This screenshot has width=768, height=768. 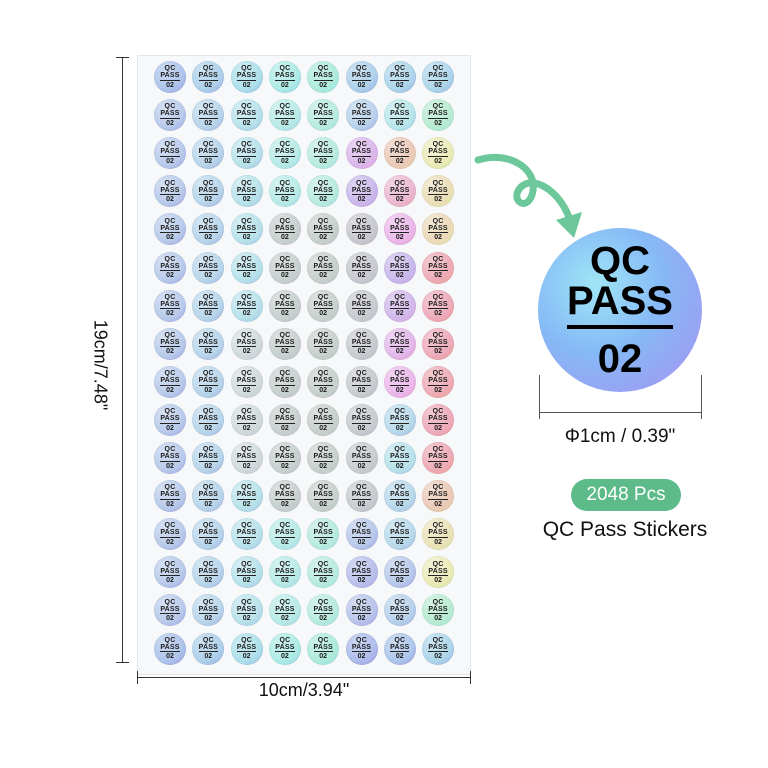 What do you see at coordinates (122, 662) in the screenshot?
I see `height-tick-bottom` at bounding box center [122, 662].